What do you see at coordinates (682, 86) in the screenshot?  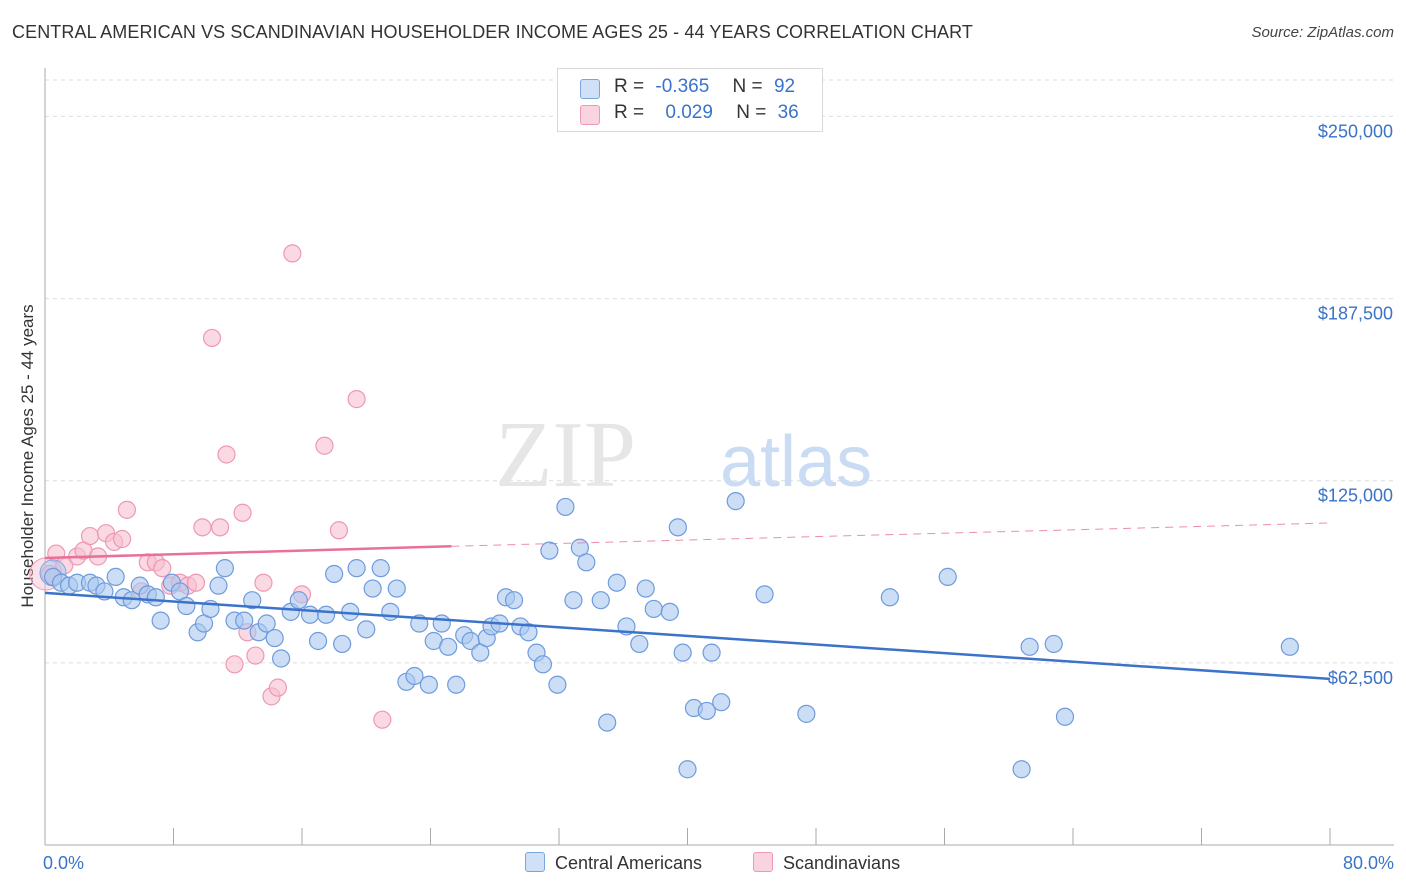 I see `legend-r-value: -0.365` at bounding box center [682, 86].